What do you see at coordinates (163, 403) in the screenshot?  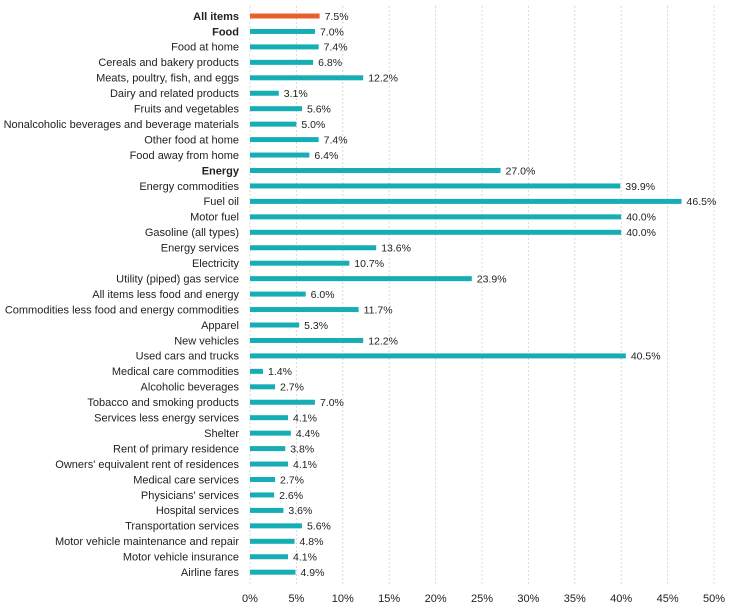 I see `category-label: Tobacco and smoking products` at bounding box center [163, 403].